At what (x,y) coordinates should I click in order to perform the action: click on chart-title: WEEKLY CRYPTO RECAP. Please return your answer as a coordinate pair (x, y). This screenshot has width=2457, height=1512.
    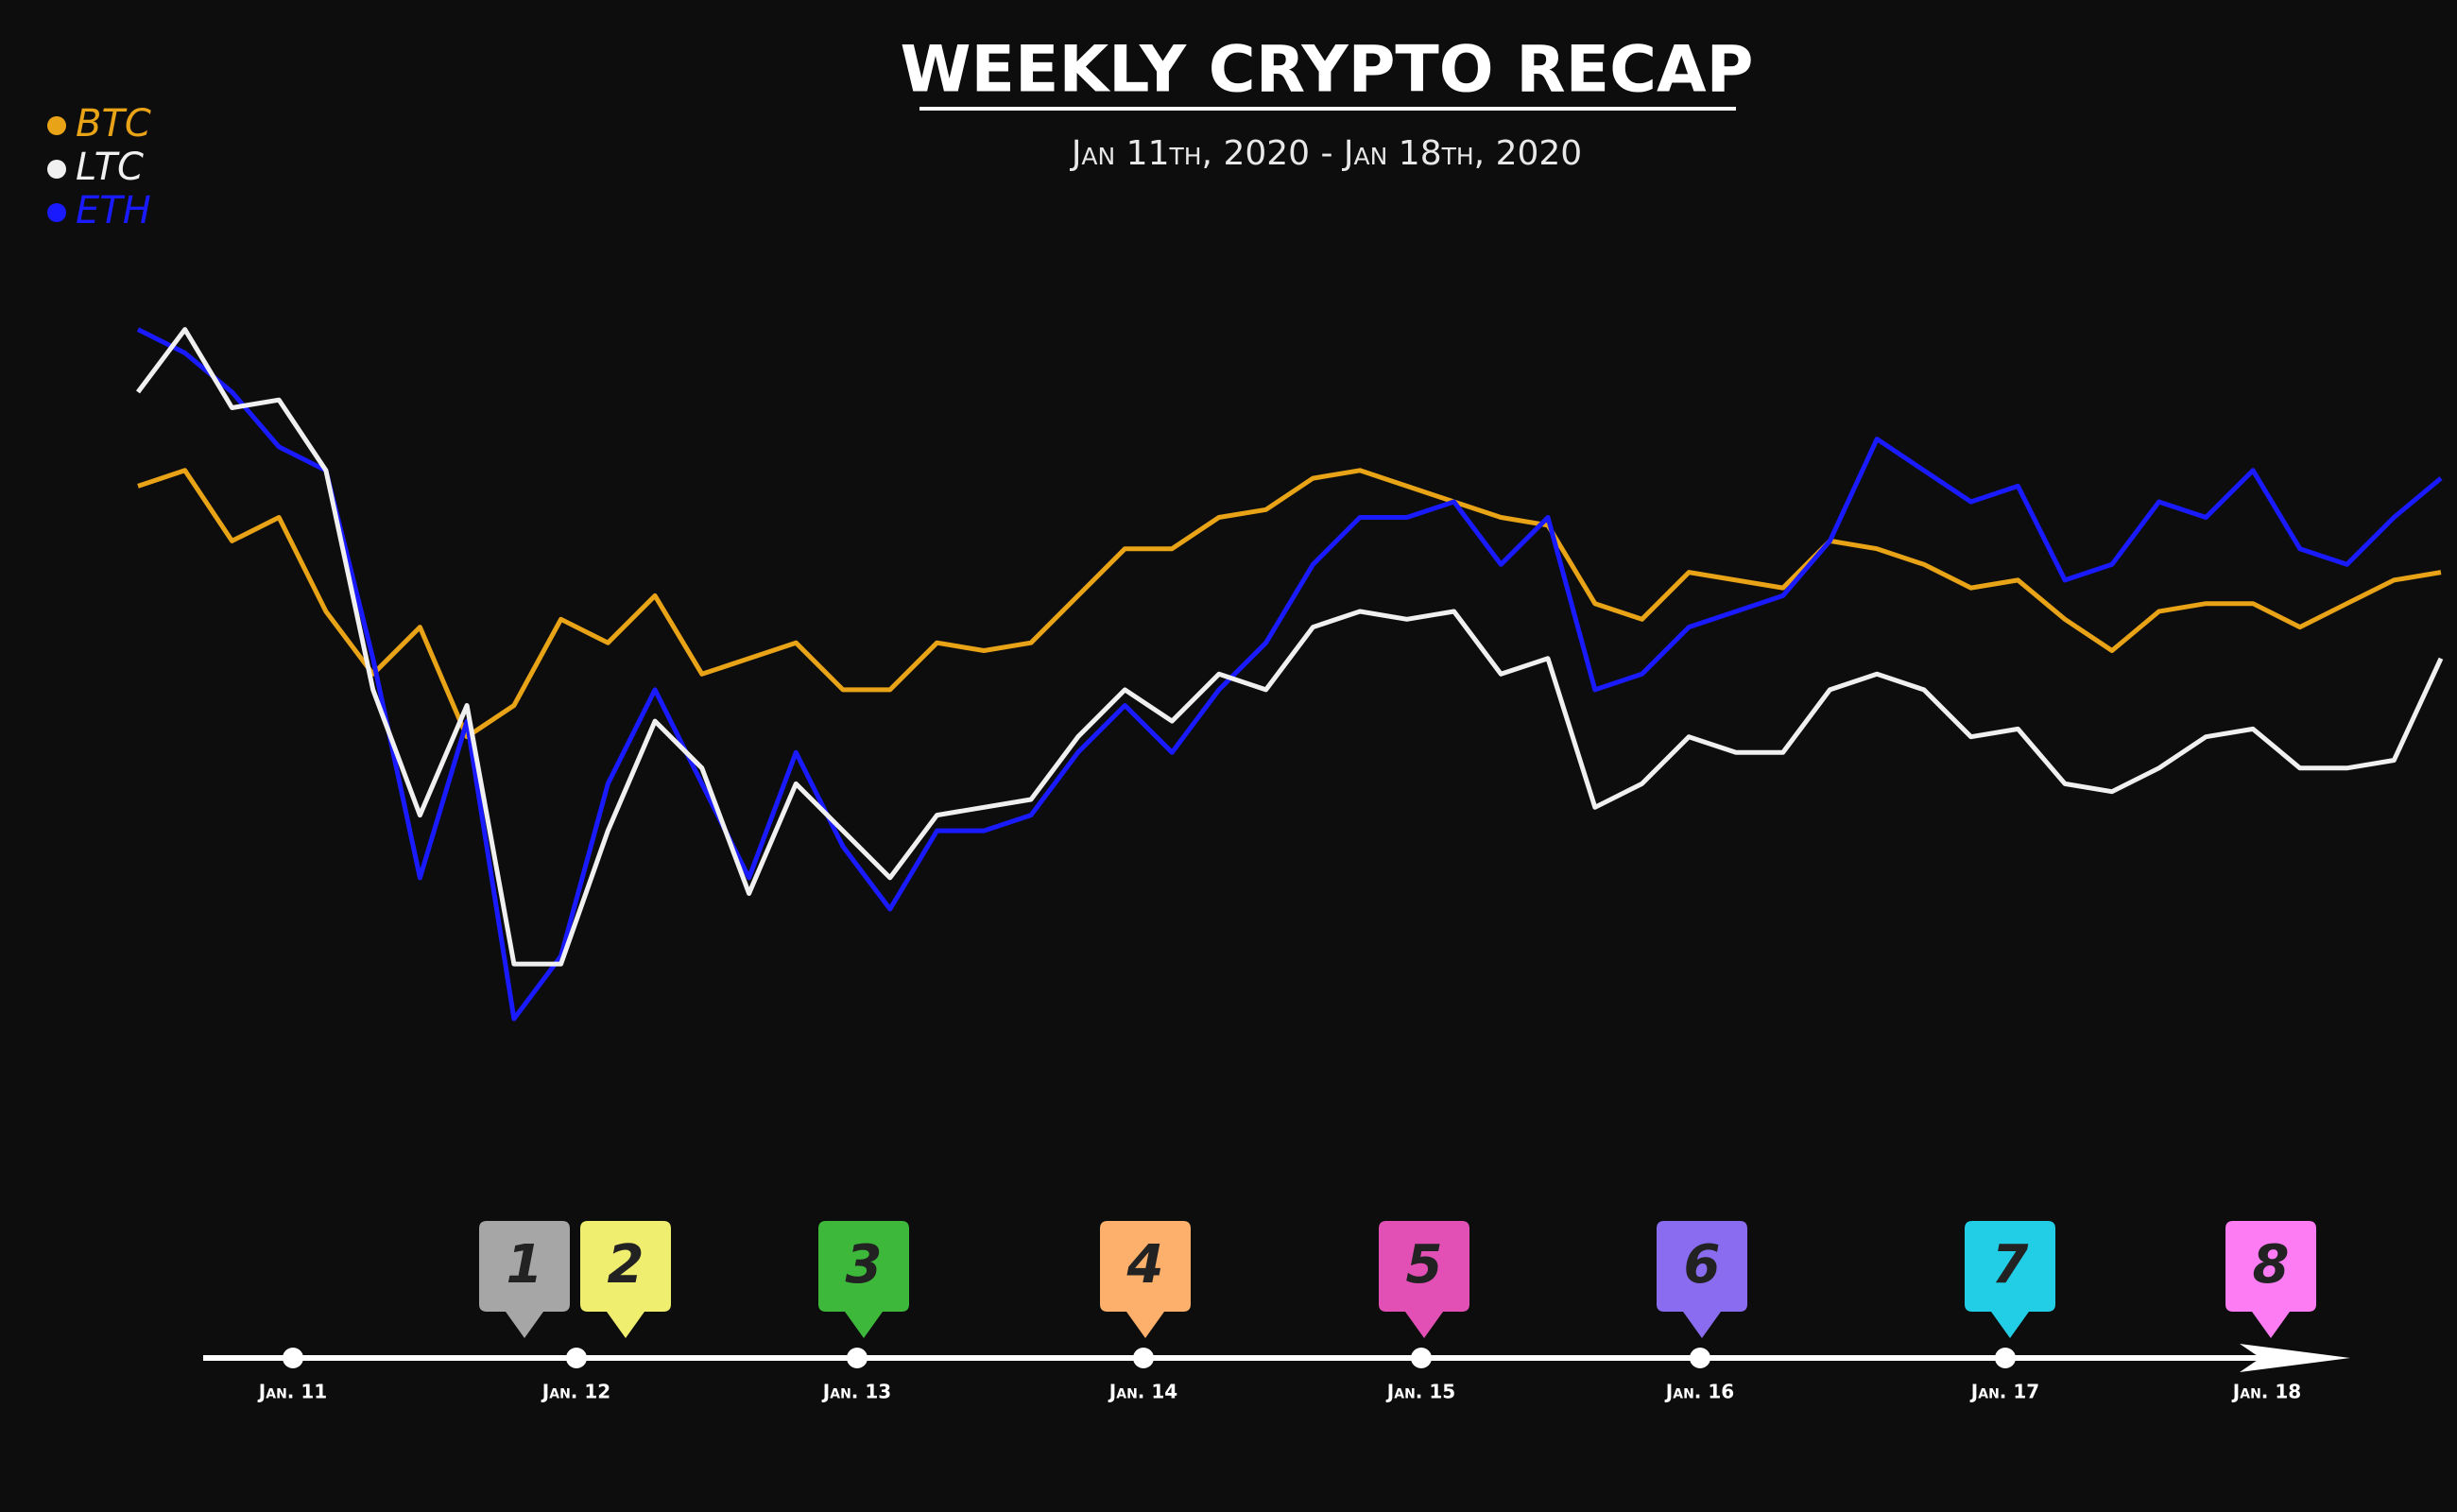
    Looking at the image, I should click on (1327, 70).